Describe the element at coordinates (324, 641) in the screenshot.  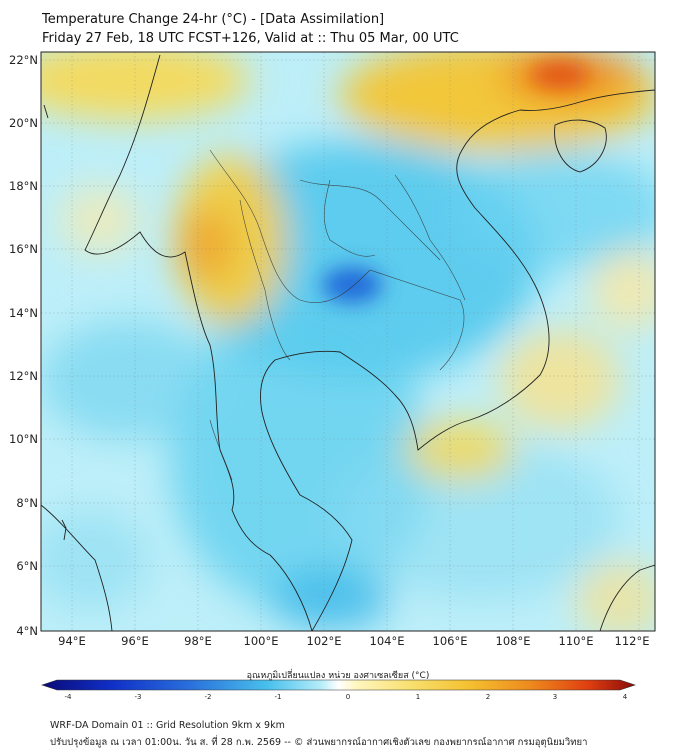
I see `lon-tick: 102°E` at that location.